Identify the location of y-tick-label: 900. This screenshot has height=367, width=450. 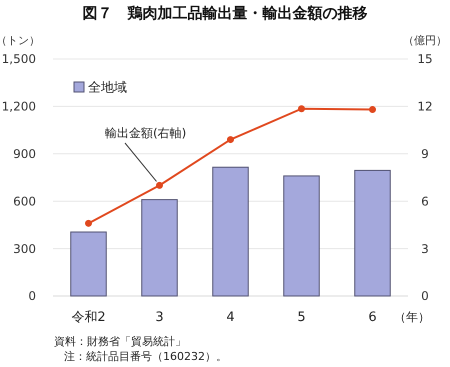
(24, 154).